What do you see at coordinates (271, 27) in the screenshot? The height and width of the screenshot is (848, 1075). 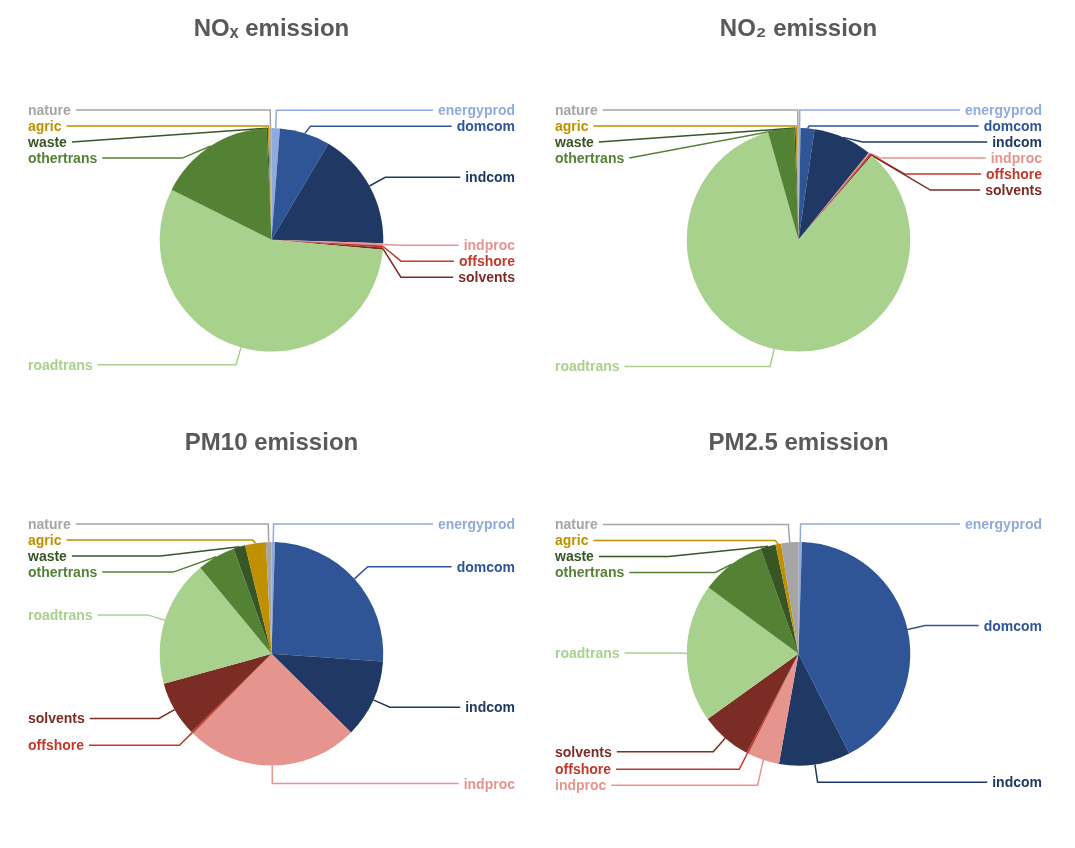 I see `chart-title: NOₓ emission` at bounding box center [271, 27].